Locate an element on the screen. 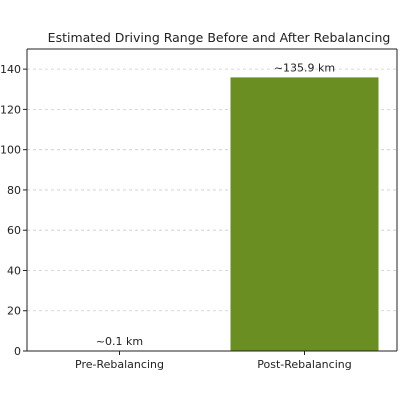  y-tick-label: 40 is located at coordinates (14, 270).